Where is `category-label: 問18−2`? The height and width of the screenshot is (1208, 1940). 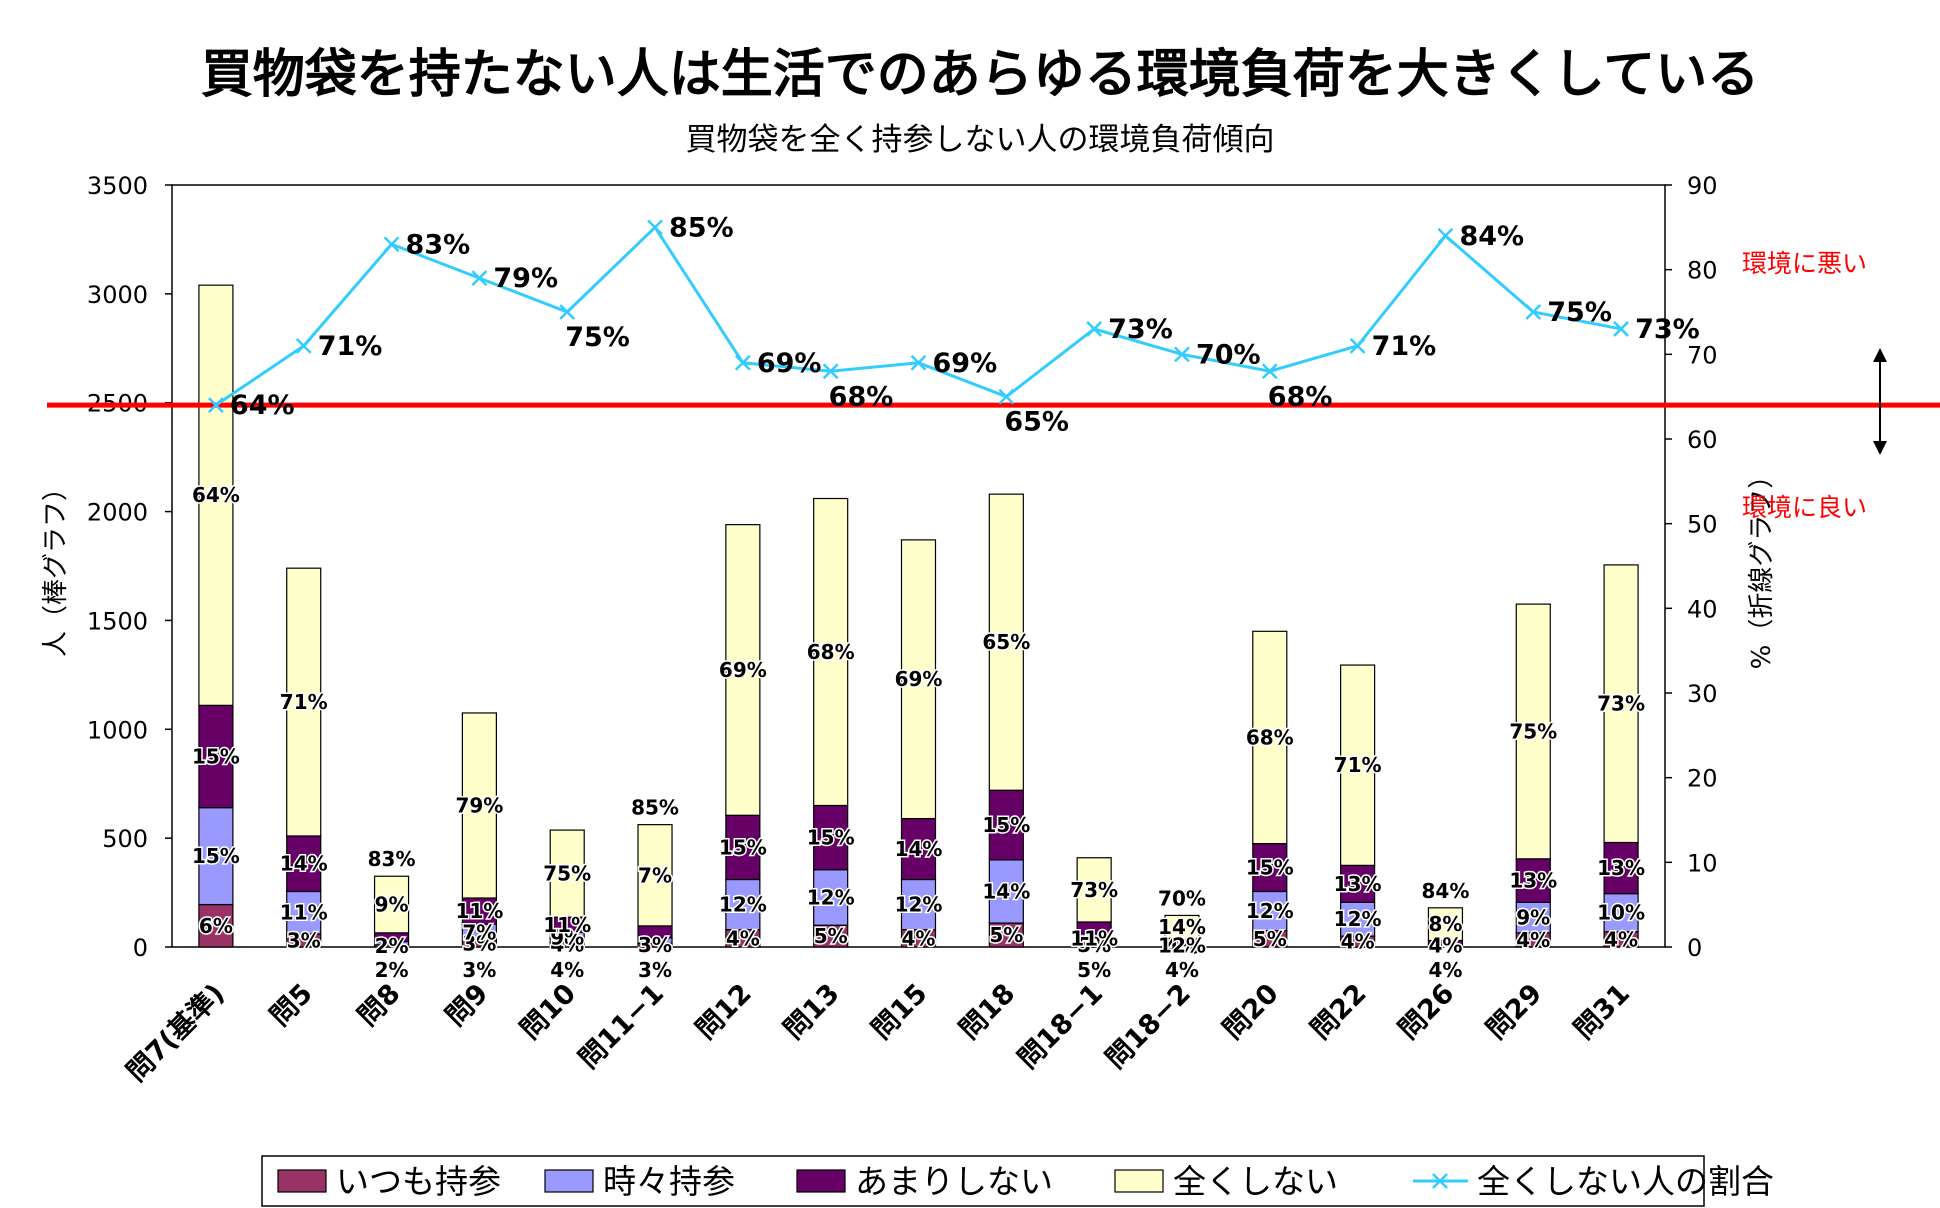
category-label: 問18−2 is located at coordinates (1148, 1026).